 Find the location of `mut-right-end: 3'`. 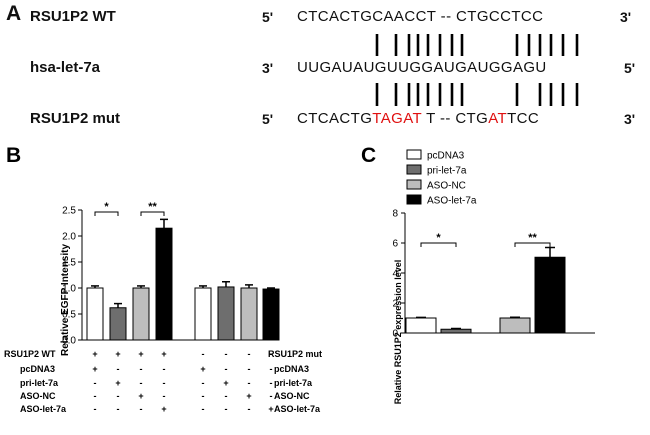

mut-right-end: 3' is located at coordinates (630, 119).